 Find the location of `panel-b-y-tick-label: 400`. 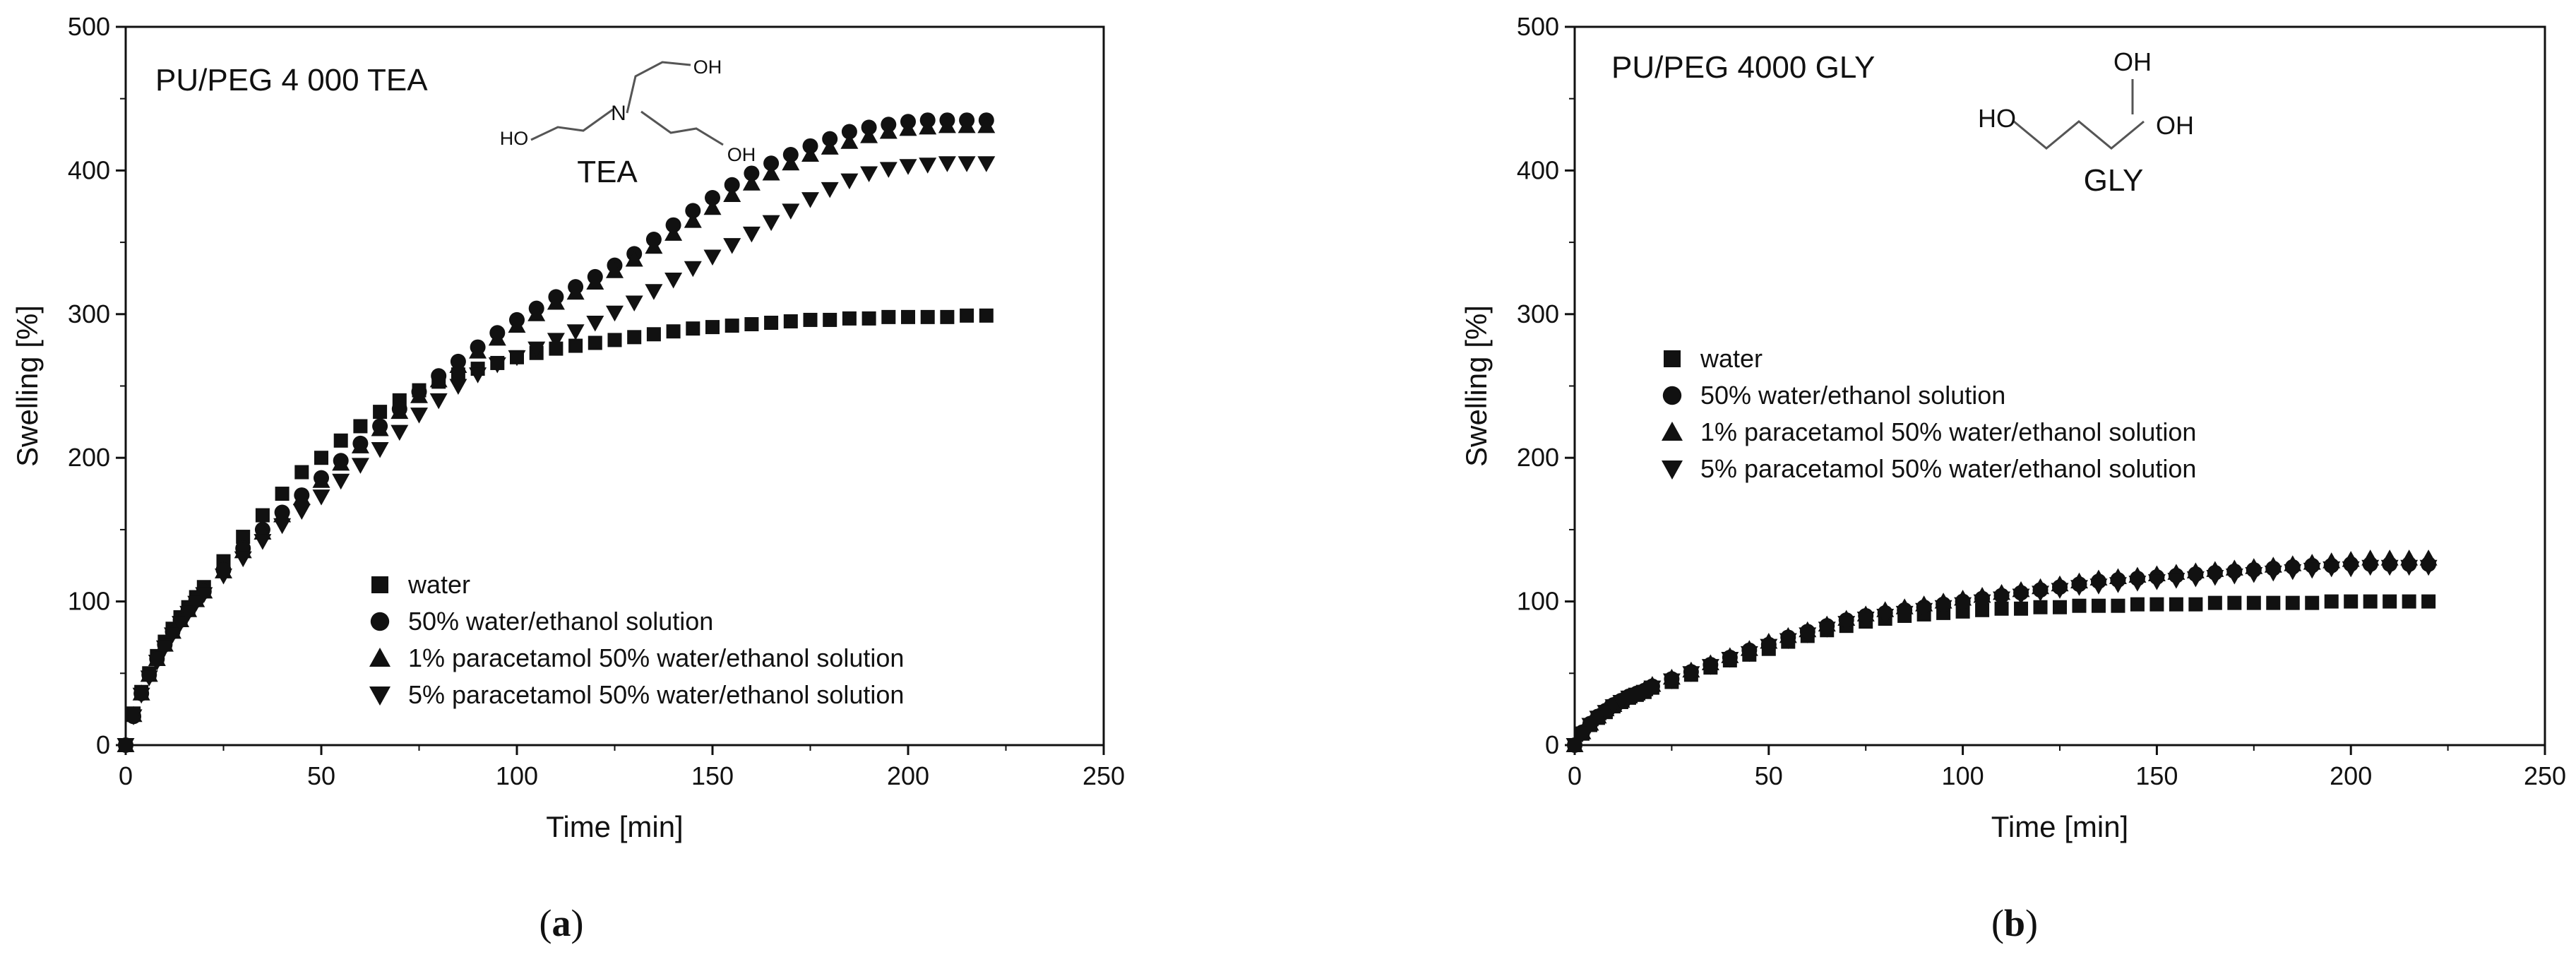

panel-b-y-tick-label: 400 is located at coordinates (1538, 169).